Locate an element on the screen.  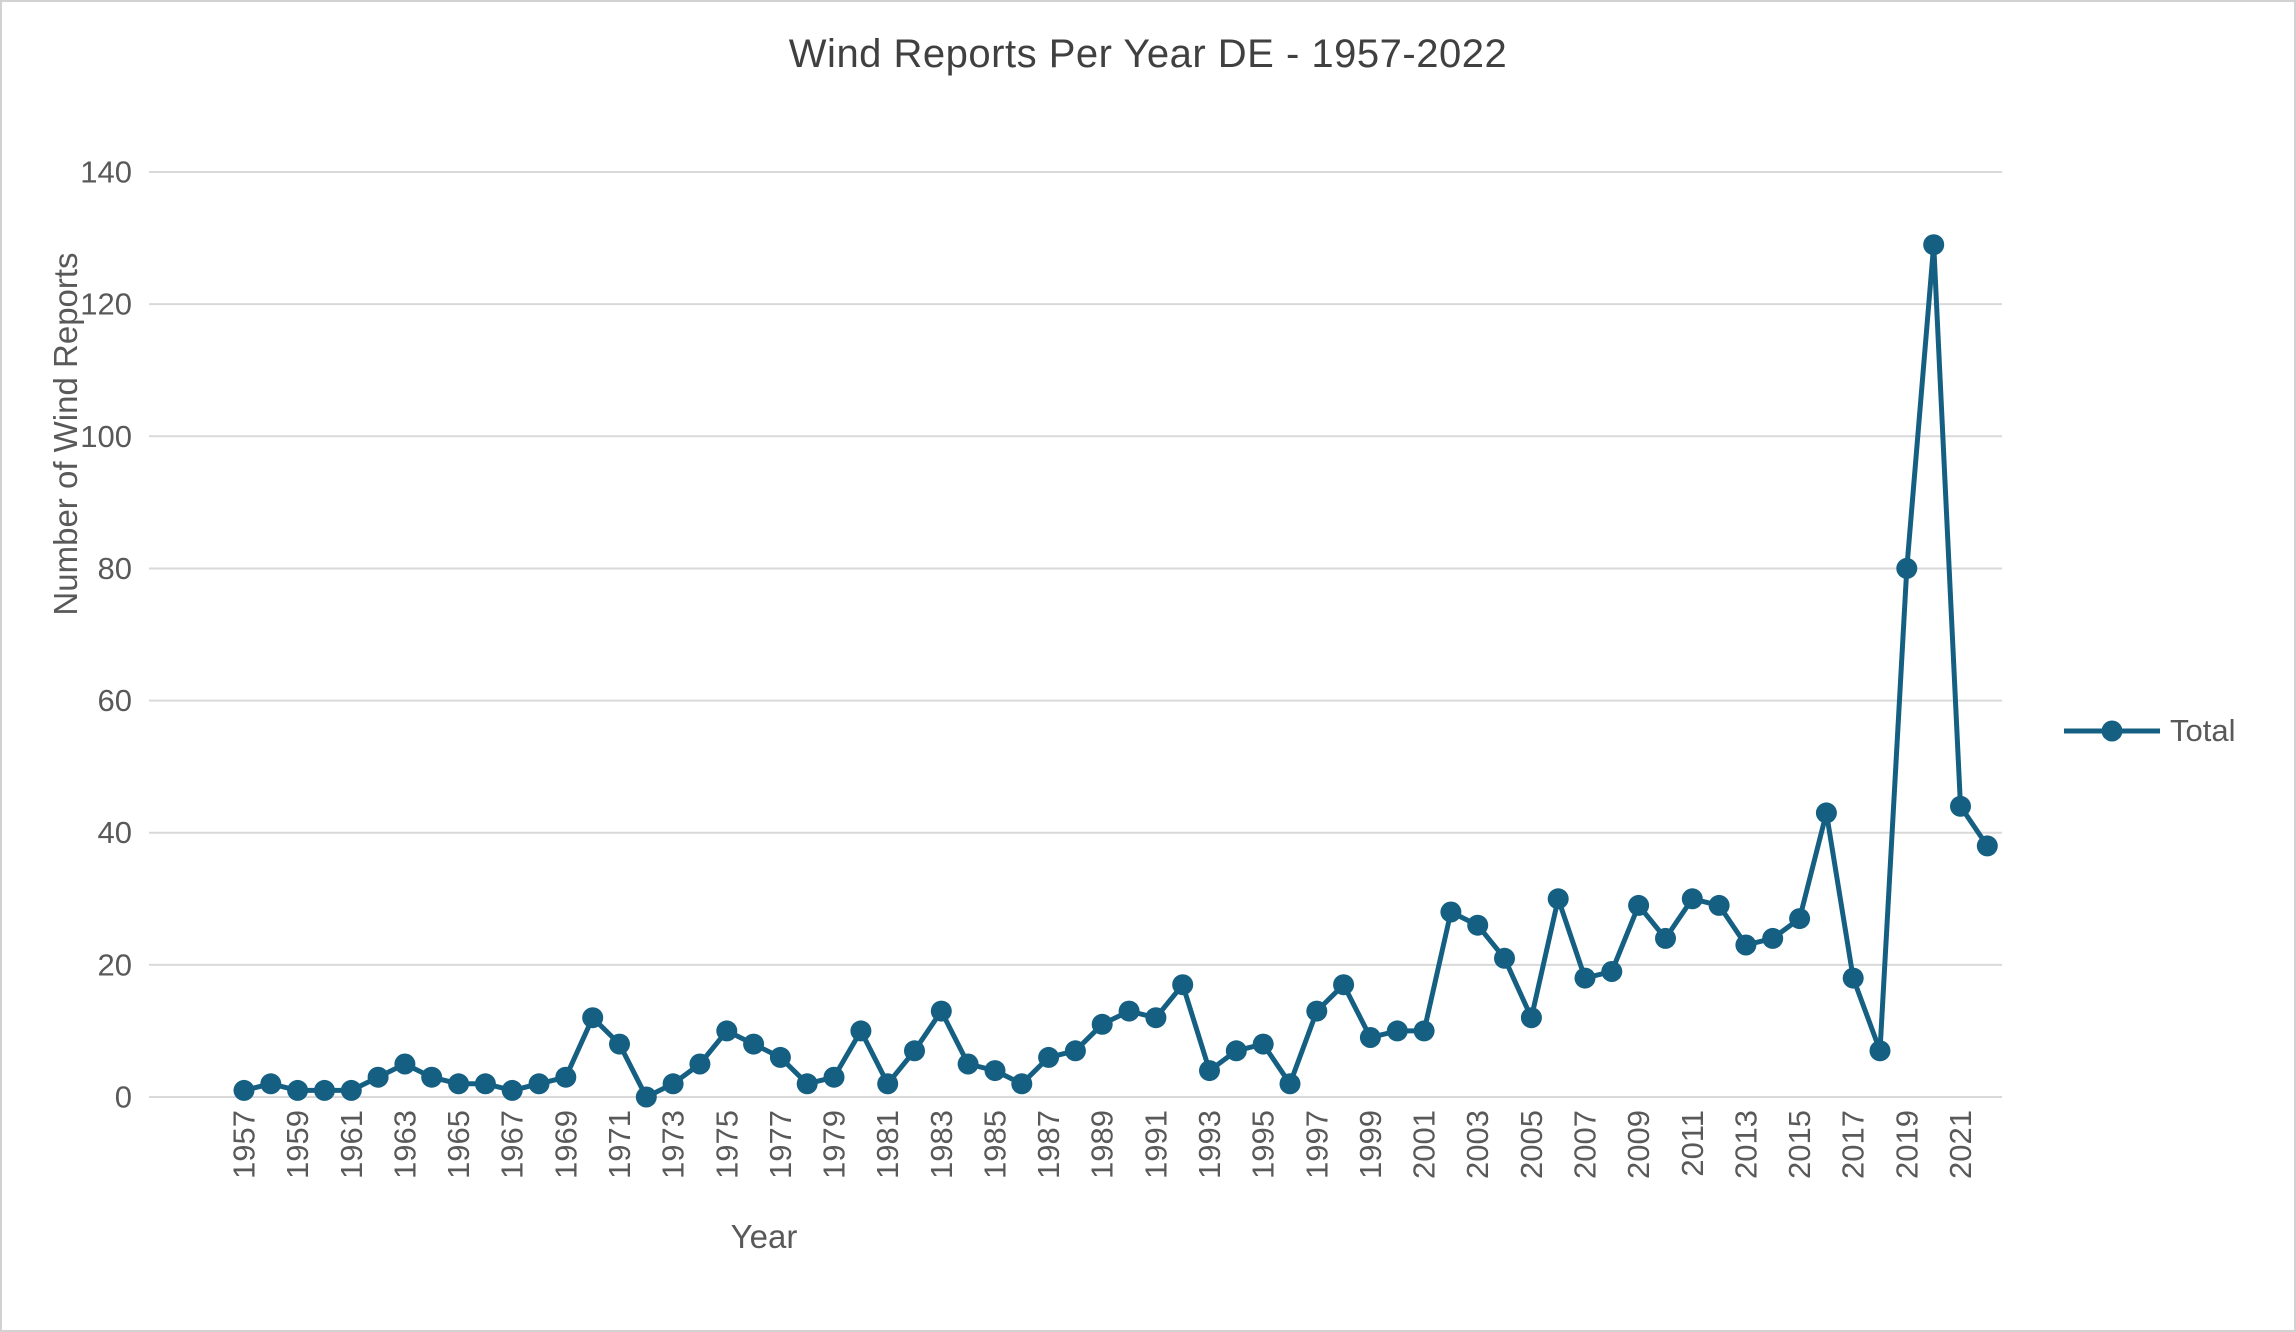
x-tick-label: 1971 is located at coordinates (619, 1144).